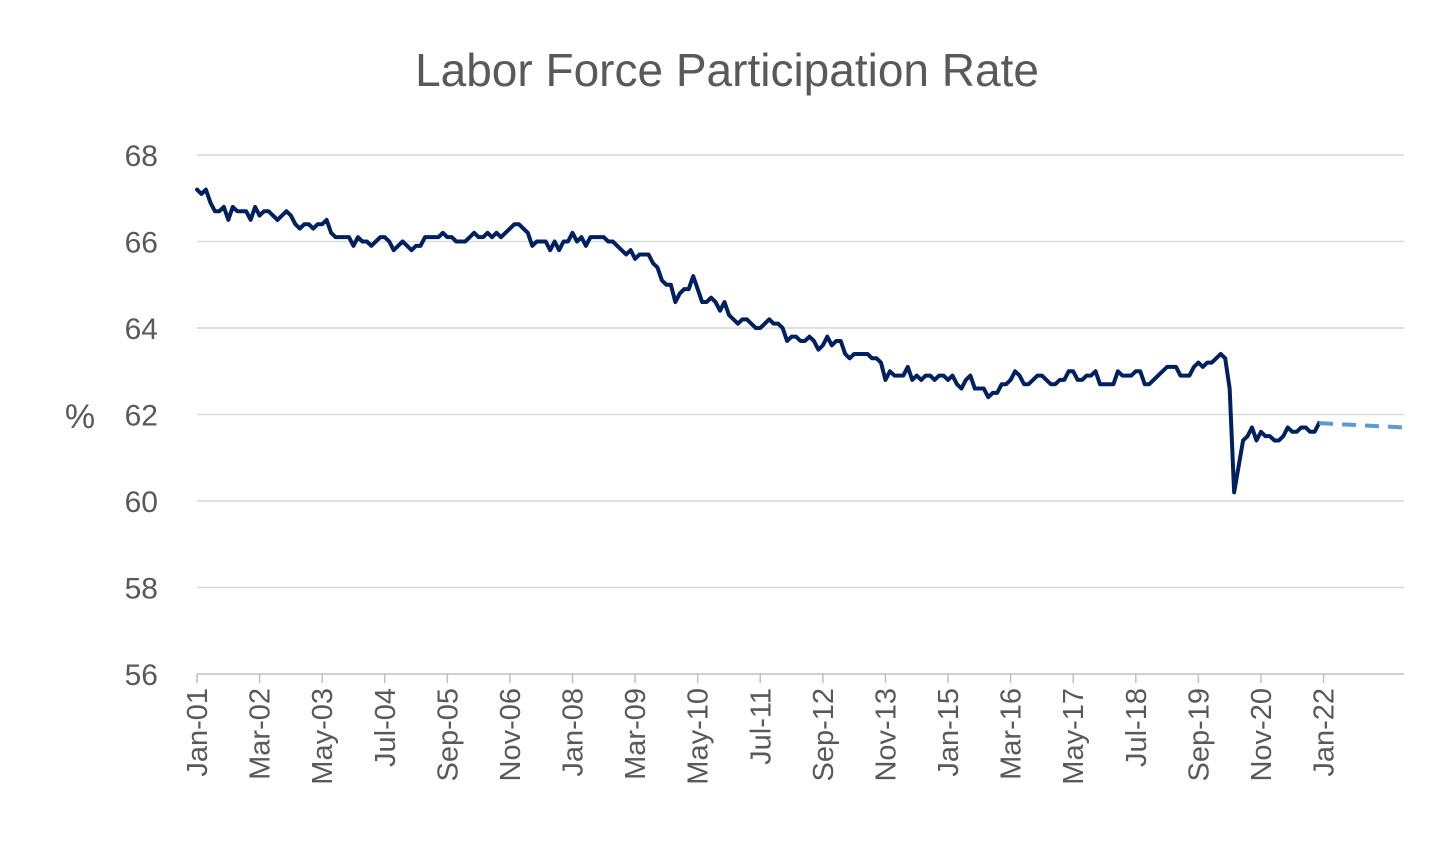 The image size is (1455, 858). What do you see at coordinates (80, 417) in the screenshot?
I see `y-axis-label: %` at bounding box center [80, 417].